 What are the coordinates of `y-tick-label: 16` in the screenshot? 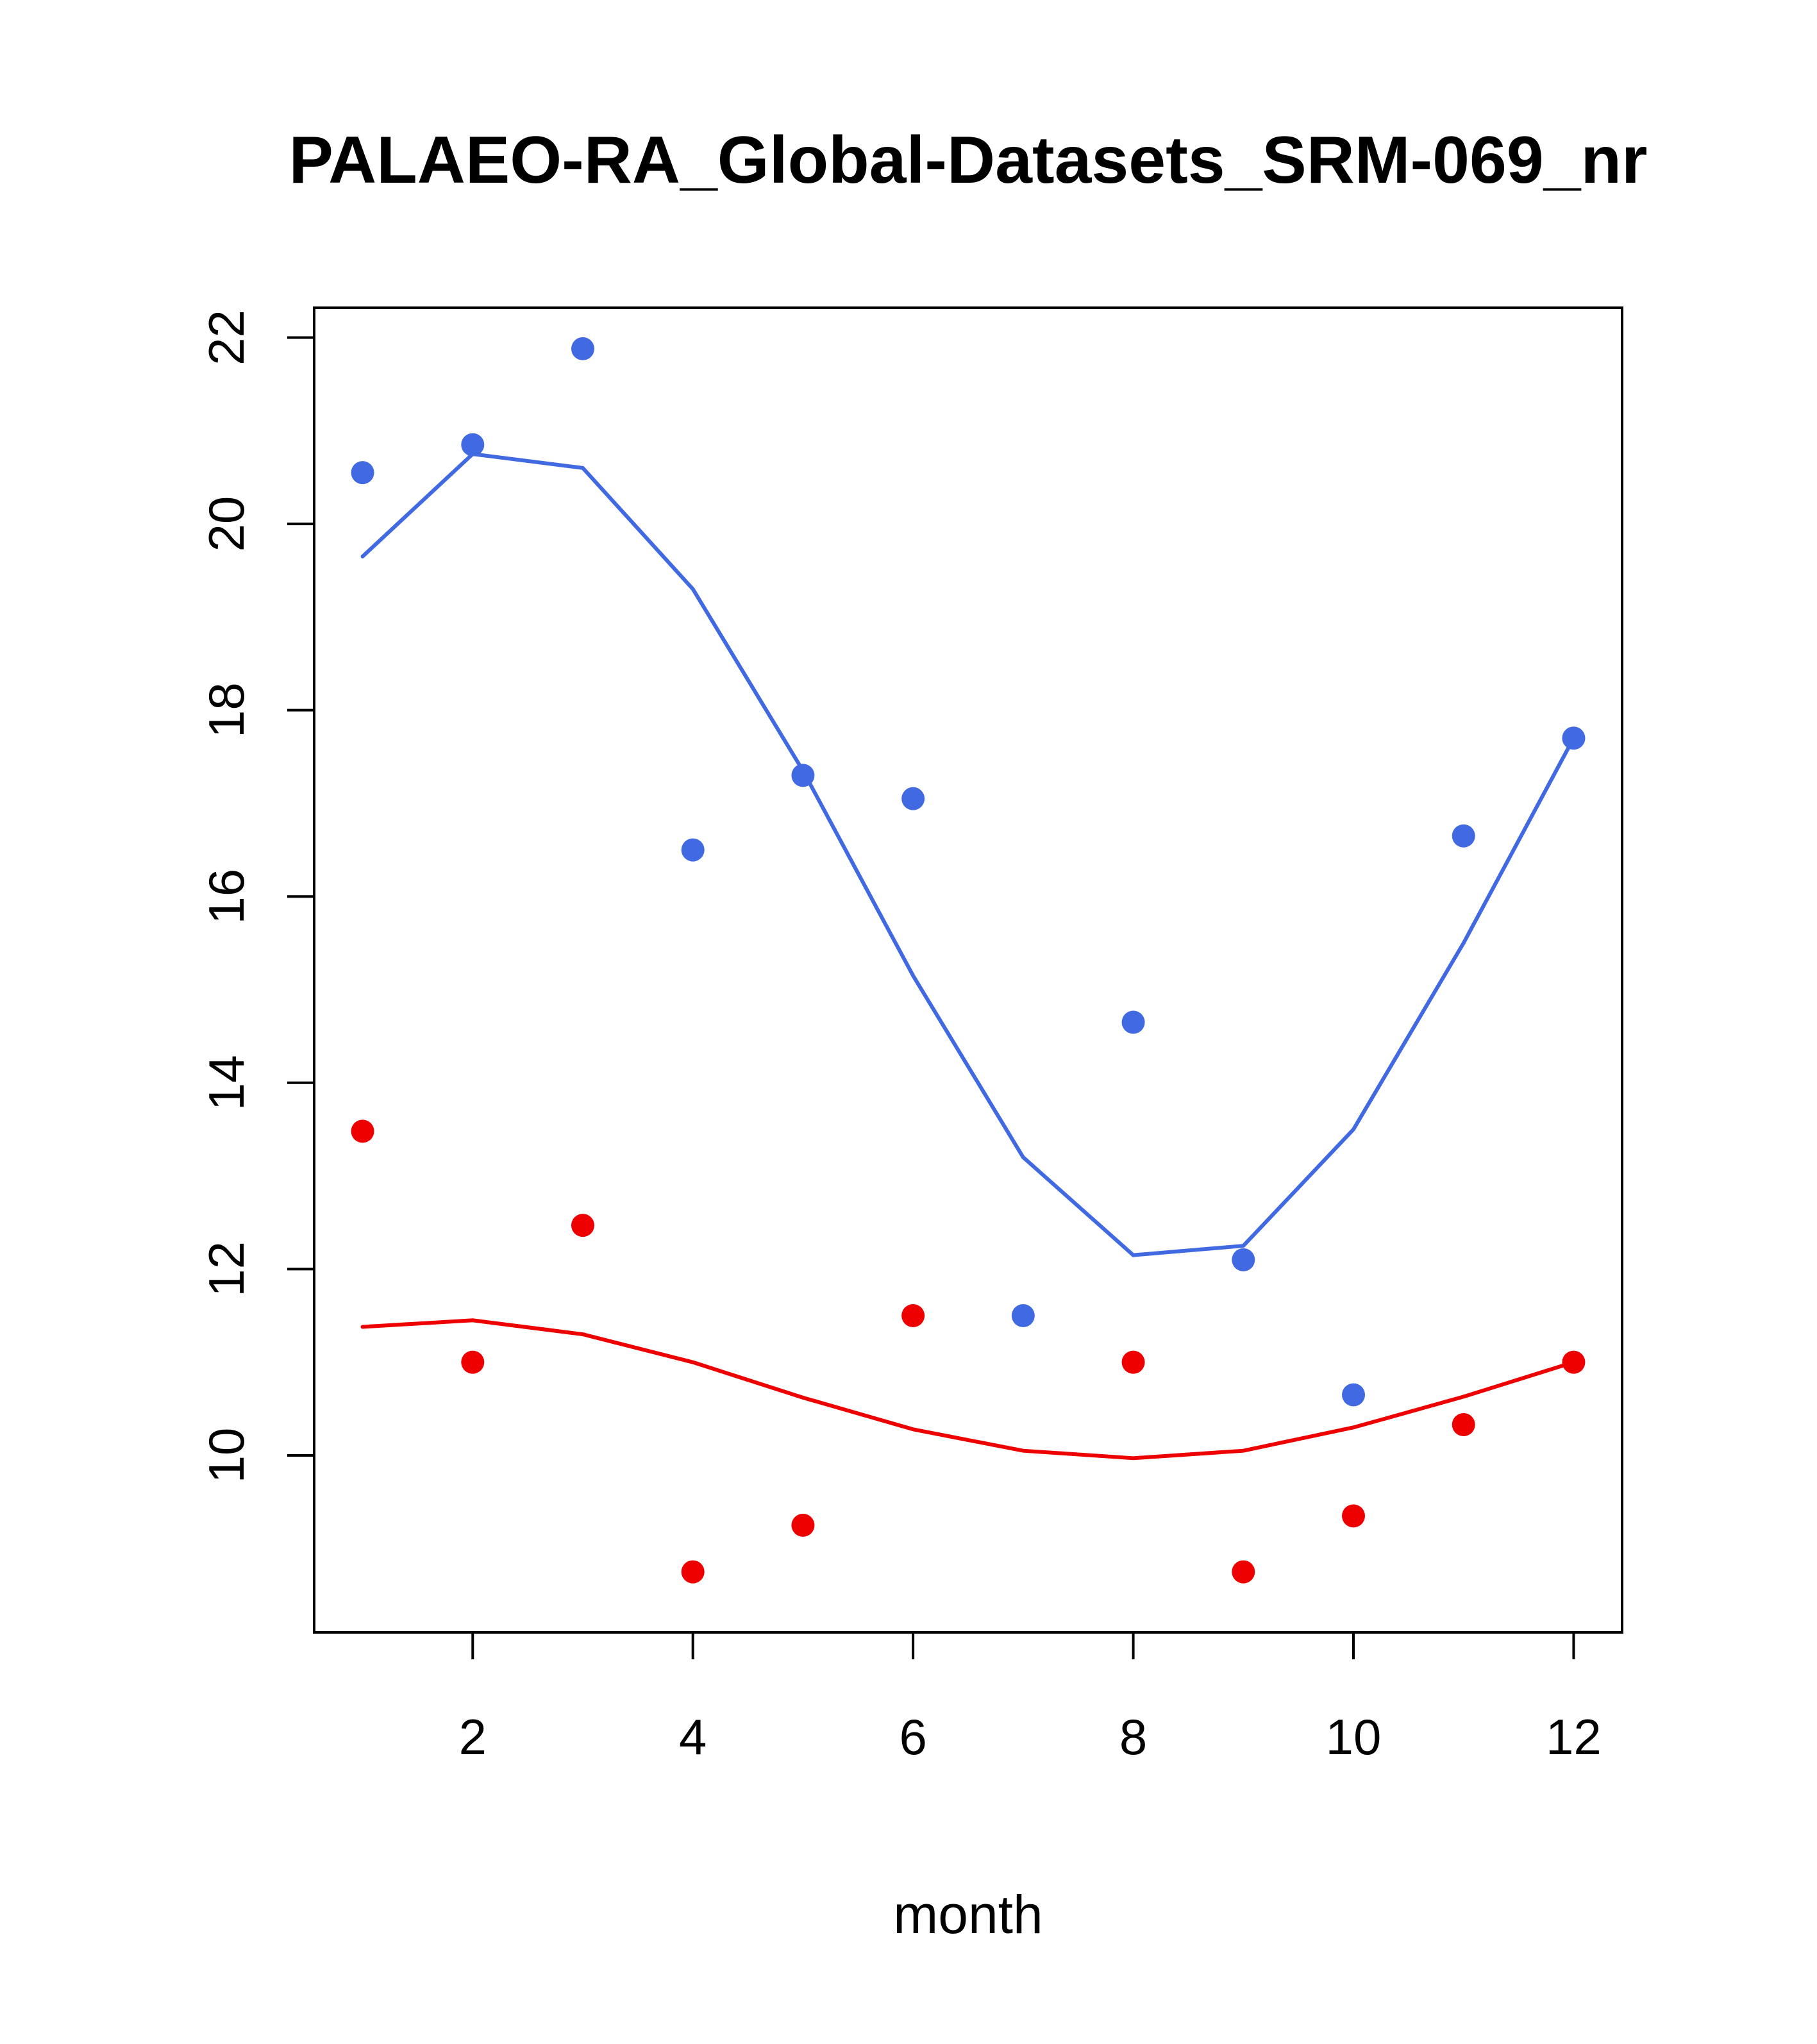 It's located at (227, 897).